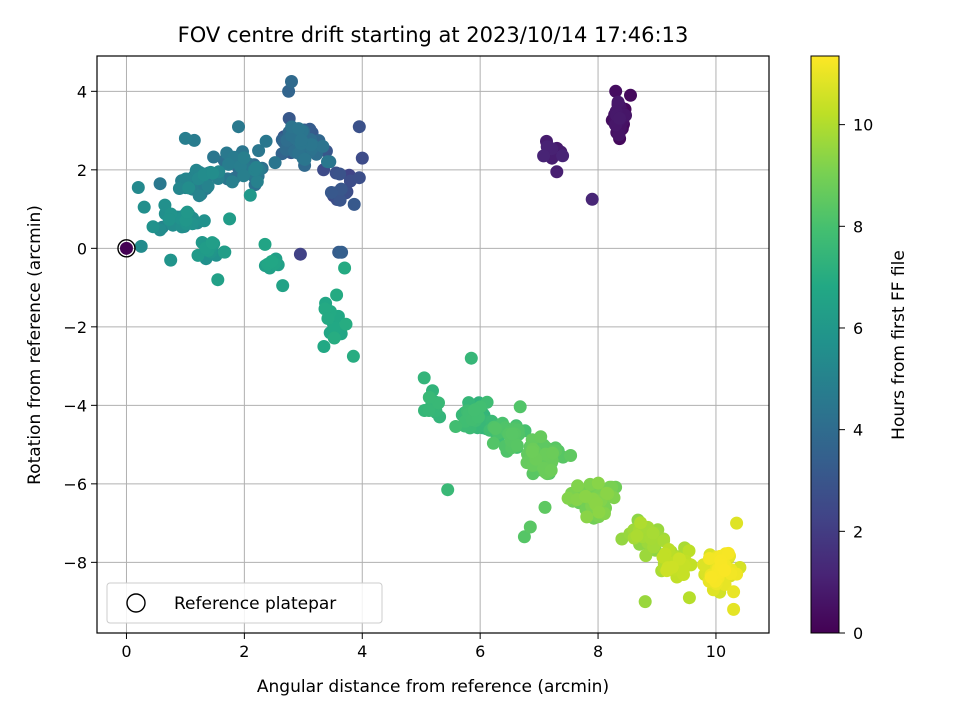 The image size is (960, 724). Describe the element at coordinates (856, 379) in the screenshot. I see `colorbar-ticks: 0 2 4 6 8 10` at that location.